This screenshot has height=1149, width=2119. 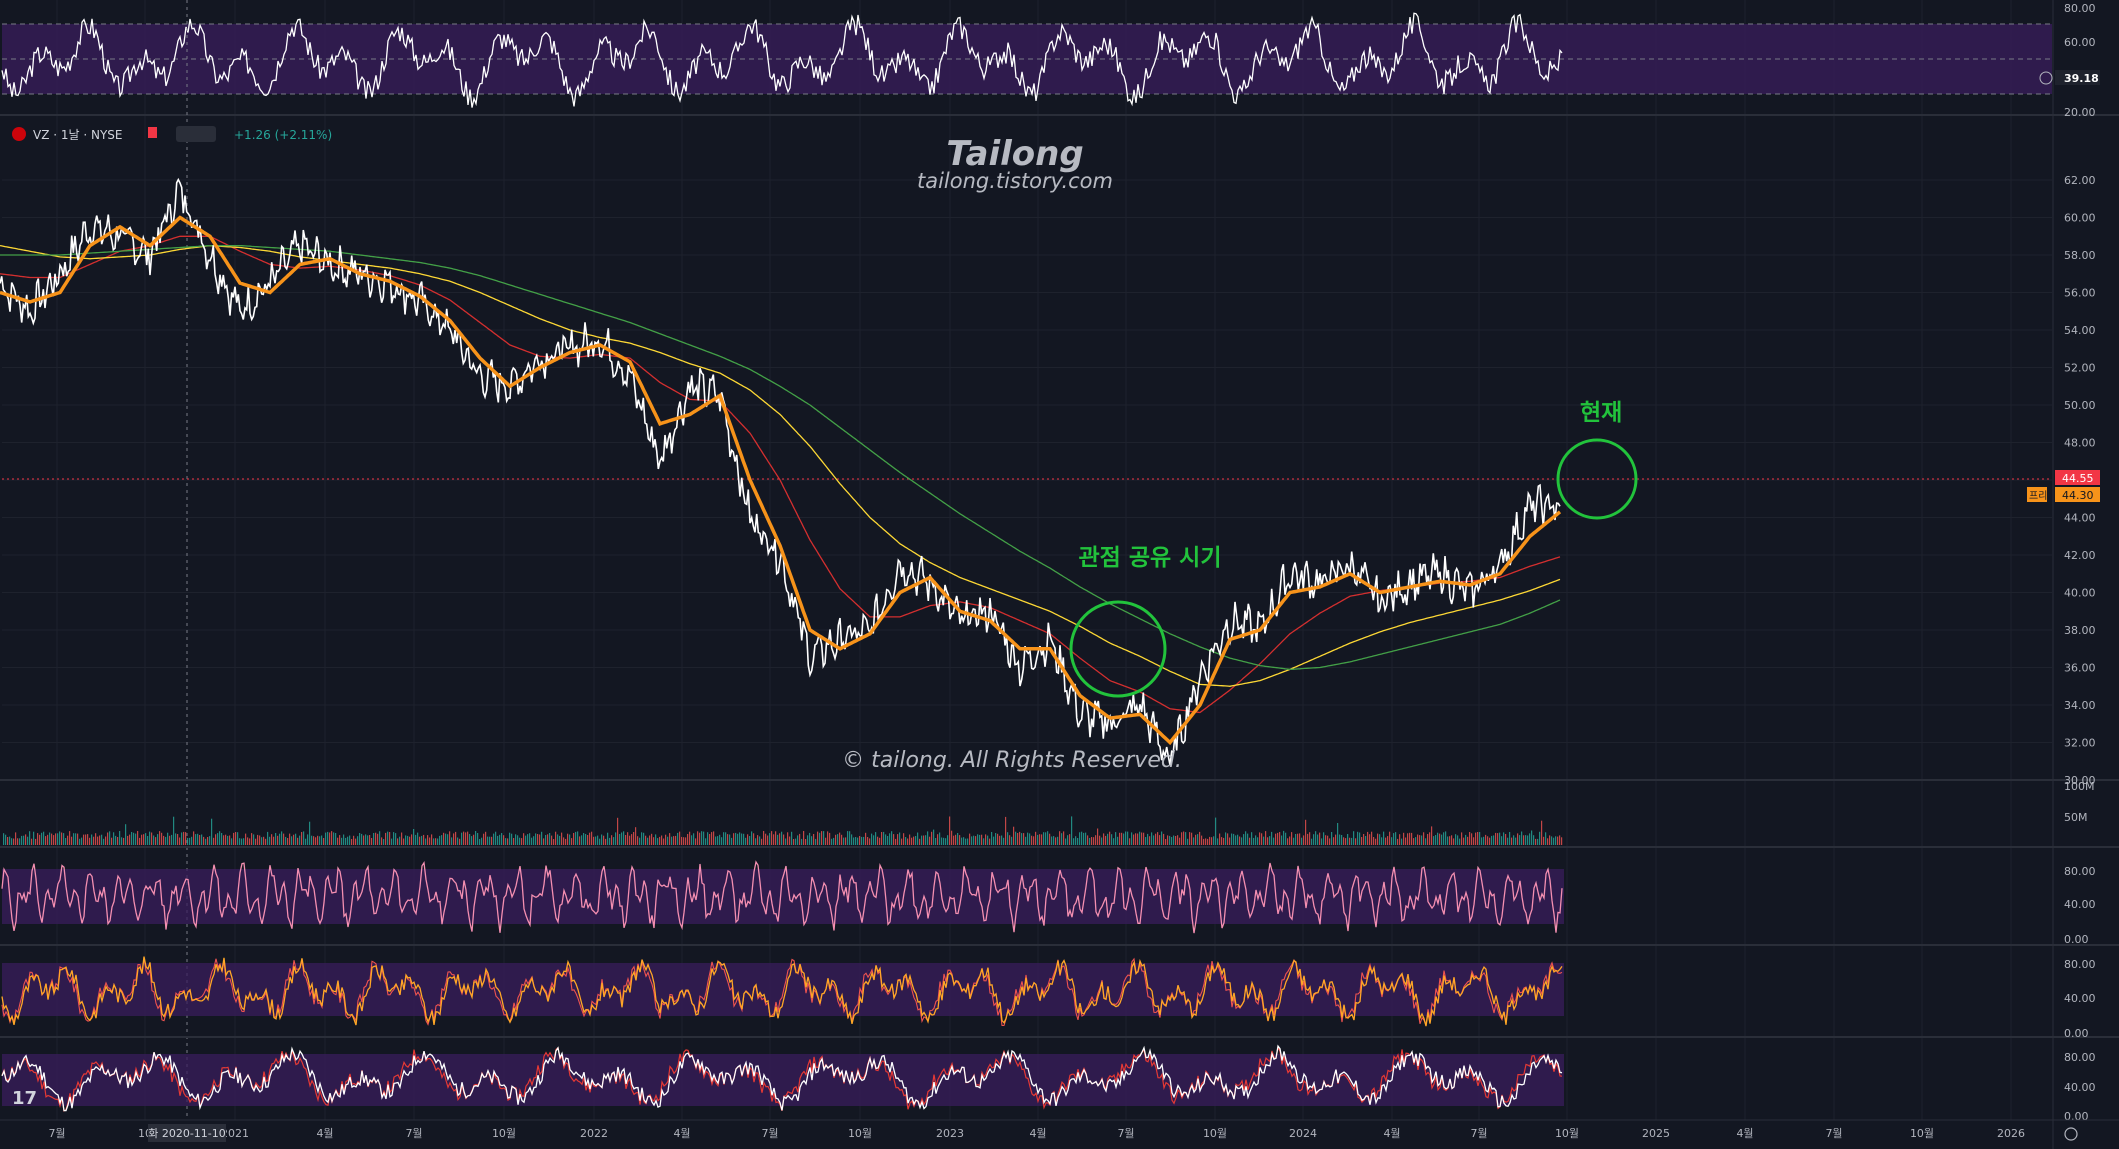 What do you see at coordinates (2080, 555) in the screenshot?
I see `price-tick-label: 42.00` at bounding box center [2080, 555].